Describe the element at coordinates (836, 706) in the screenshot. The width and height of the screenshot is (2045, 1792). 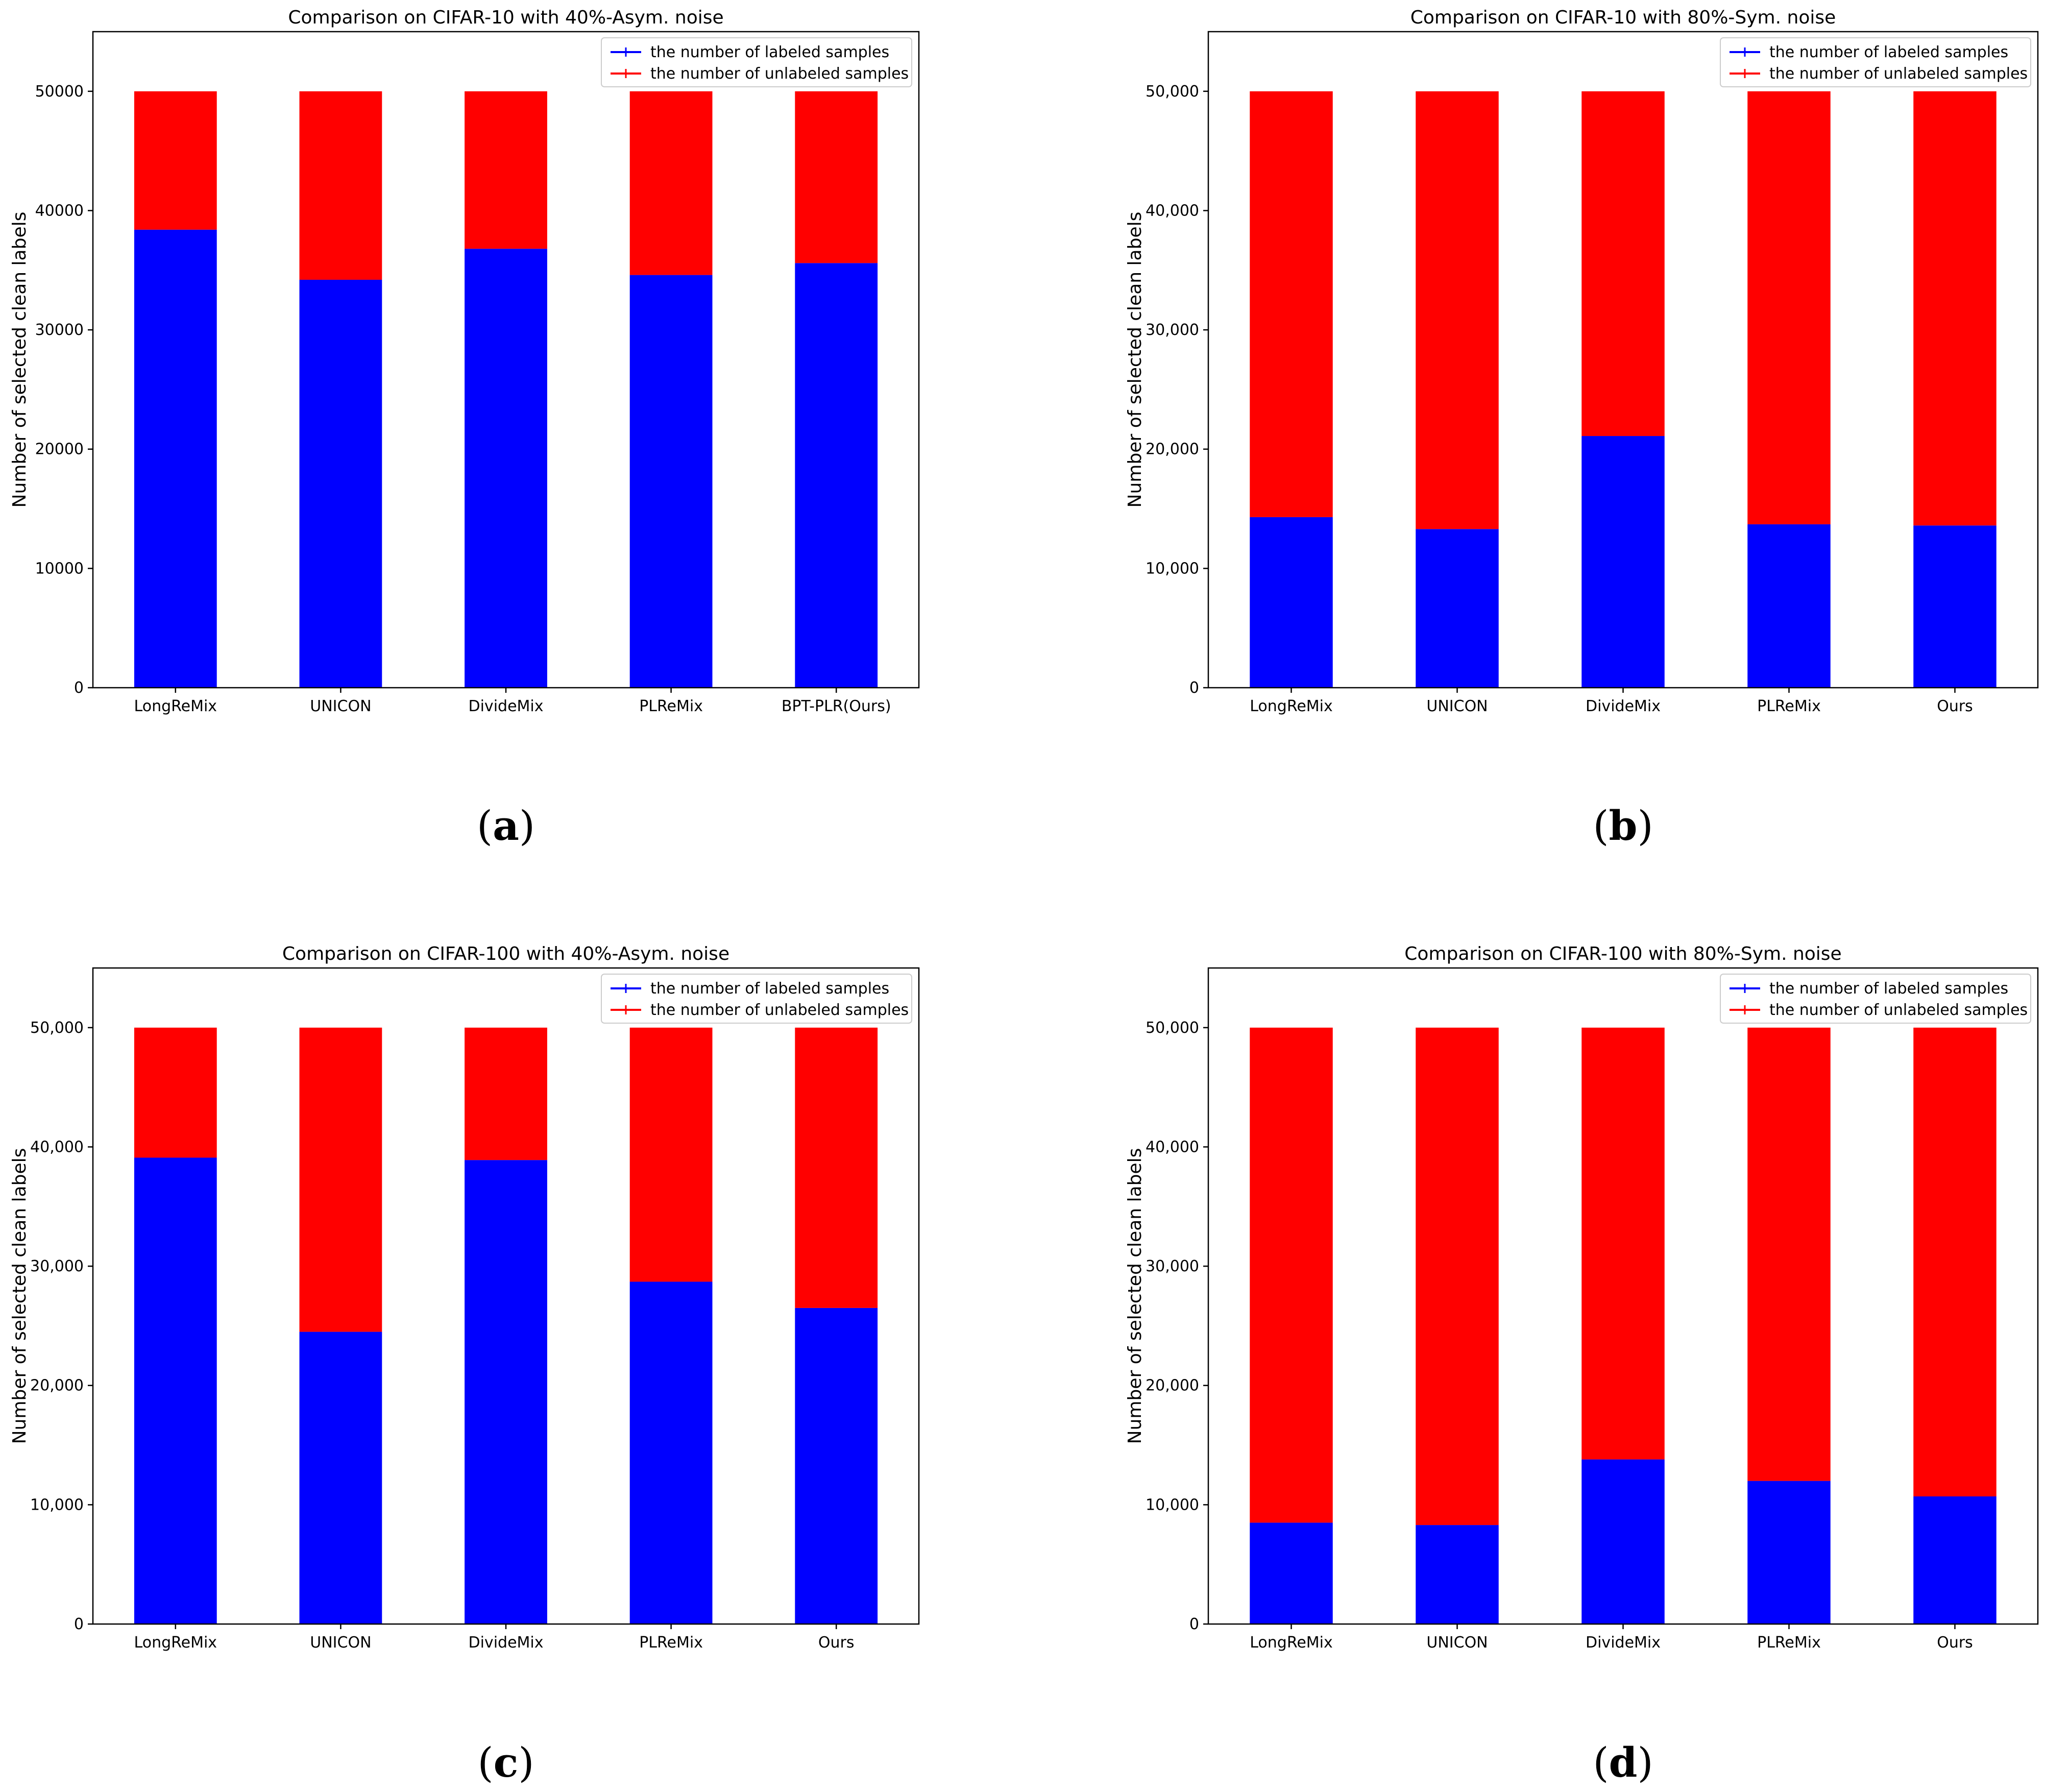
I see `x-tick-label: BPT-PLR(Ours)` at that location.